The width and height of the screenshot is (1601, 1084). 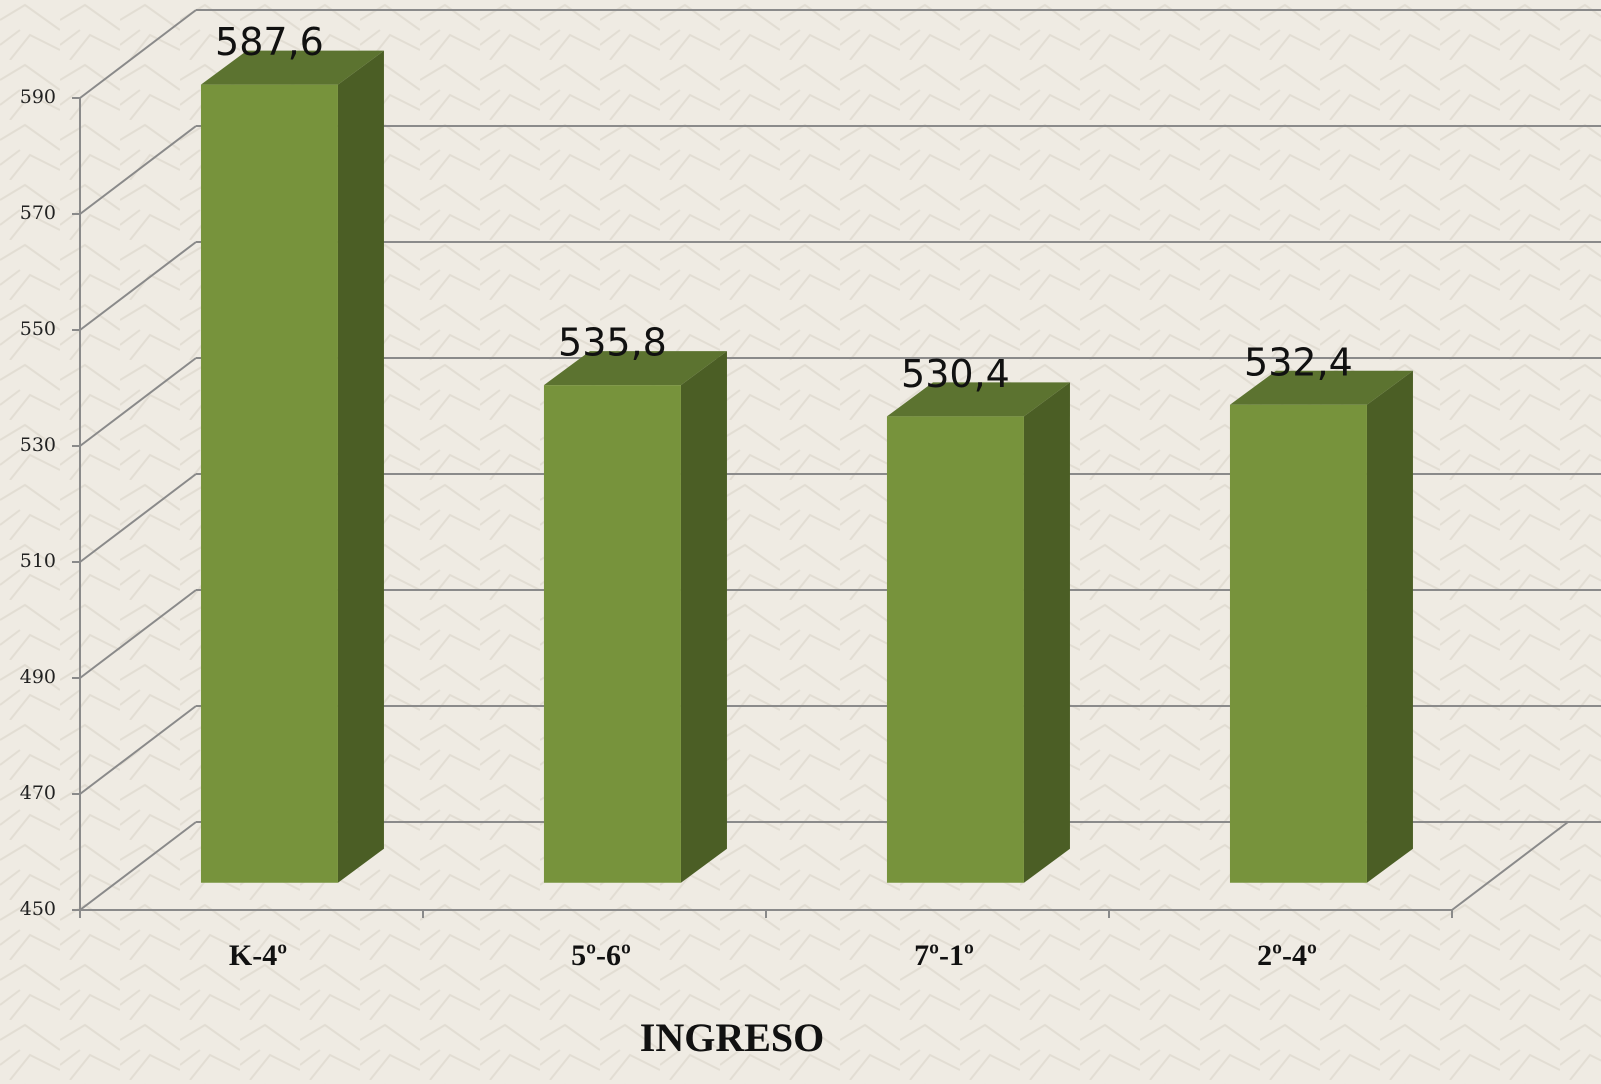 I want to click on floor-edge, so click(x=1510, y=866).